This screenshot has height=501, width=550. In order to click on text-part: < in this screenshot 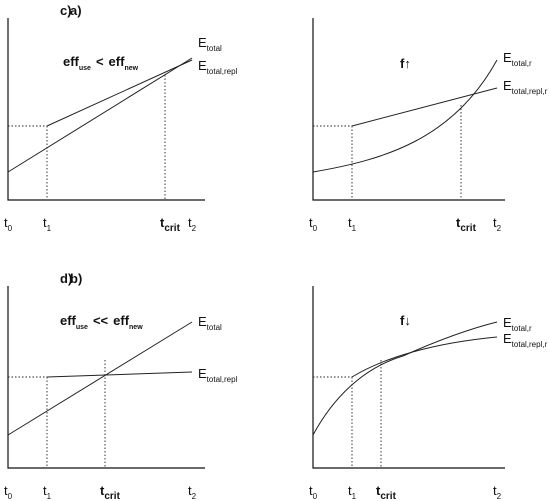, I will do `click(100, 61)`.